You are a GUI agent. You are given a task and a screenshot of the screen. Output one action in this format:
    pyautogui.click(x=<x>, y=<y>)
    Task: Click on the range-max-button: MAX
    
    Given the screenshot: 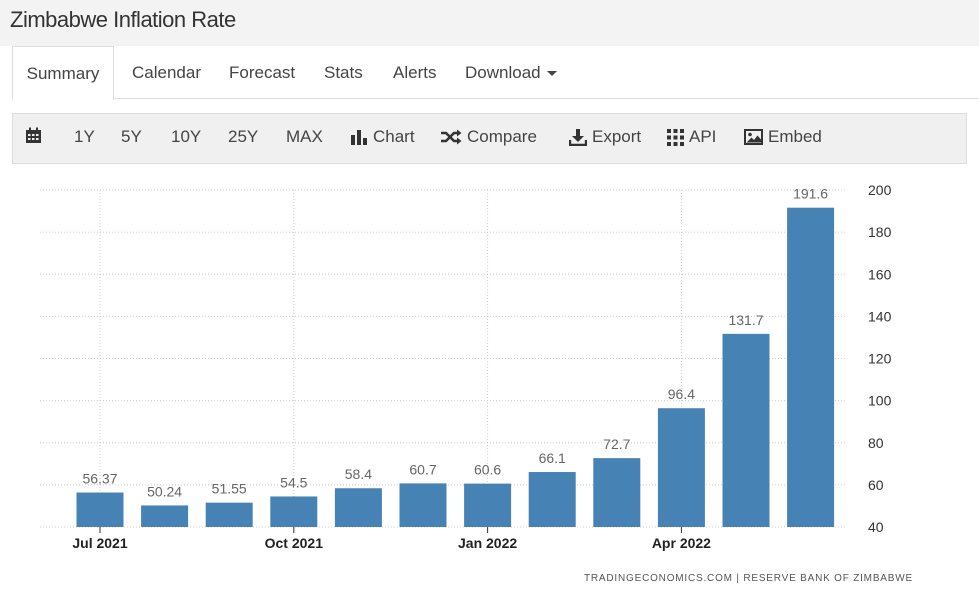 What is the action you would take?
    pyautogui.click(x=304, y=136)
    